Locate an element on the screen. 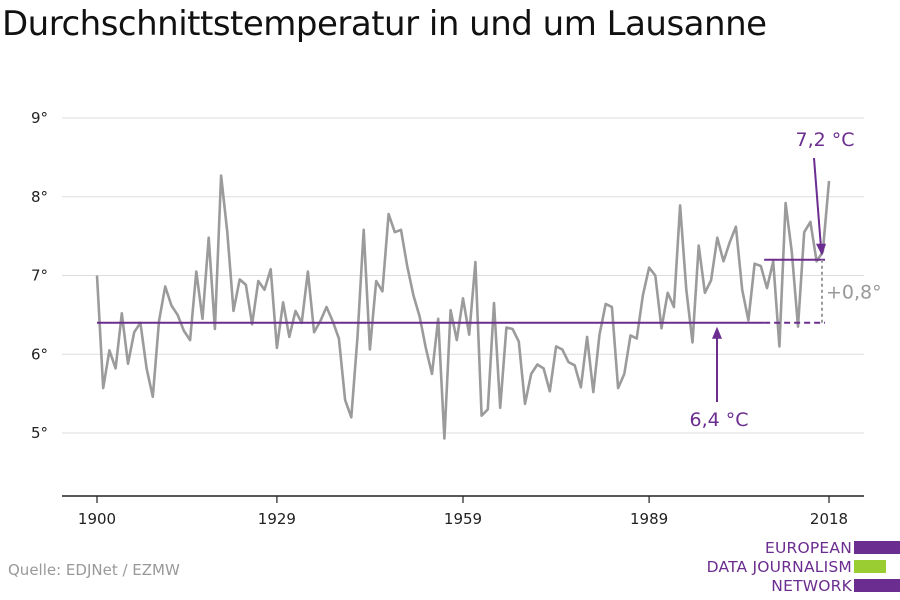 The width and height of the screenshot is (900, 600). x-tick-label: 1929 is located at coordinates (277, 519).